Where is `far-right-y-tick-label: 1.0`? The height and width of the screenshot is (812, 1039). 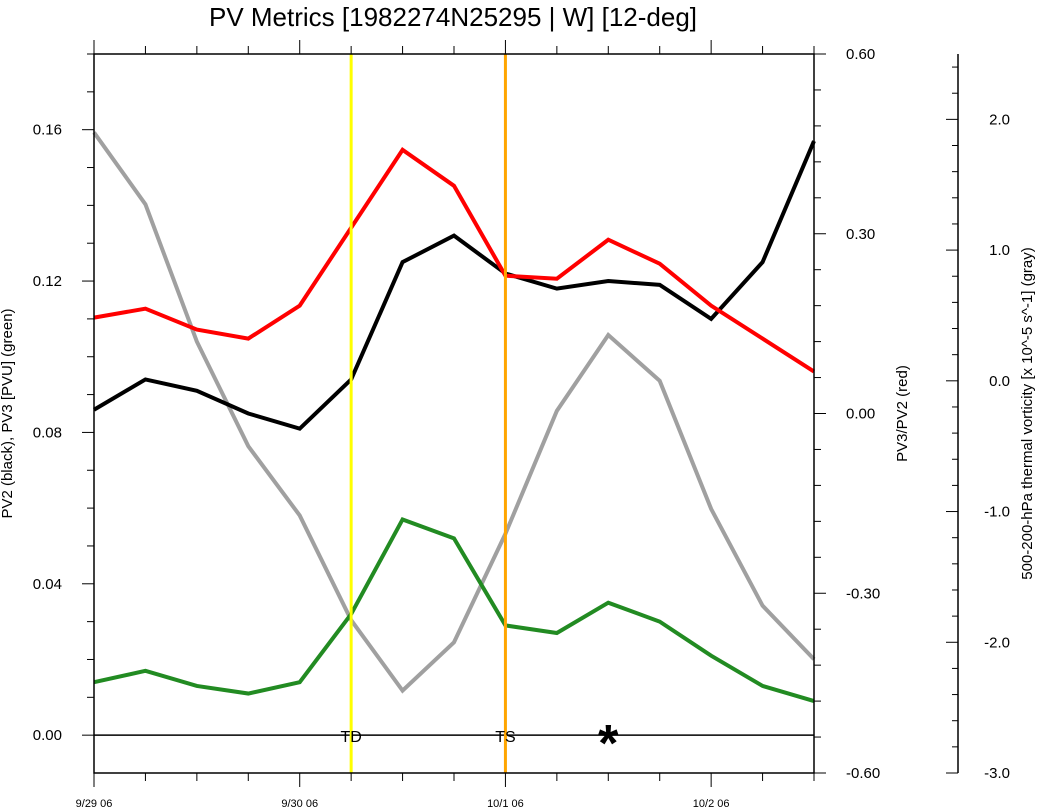
far-right-y-tick-label: 1.0 is located at coordinates (999, 250).